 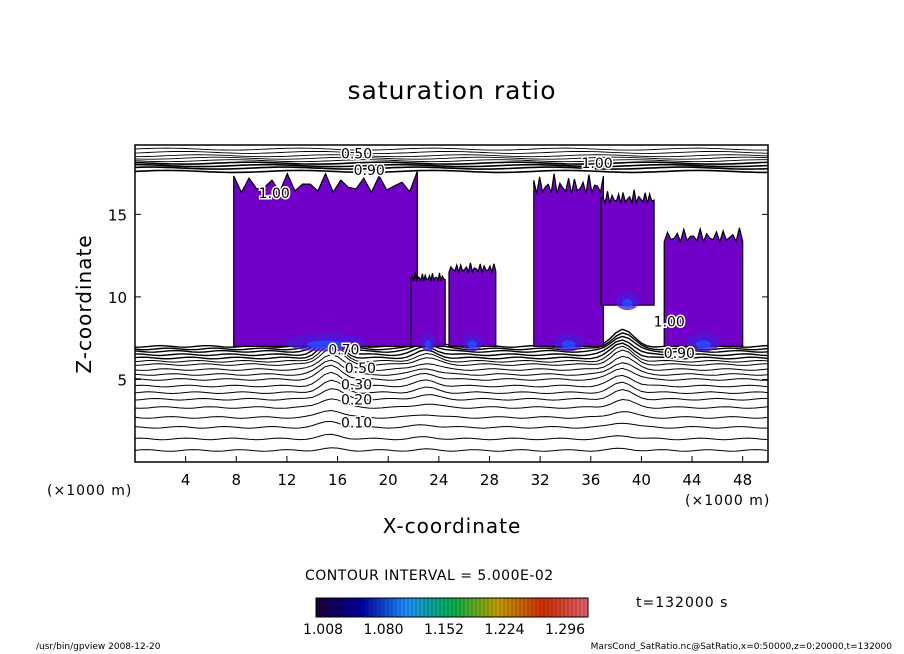 What do you see at coordinates (84, 304) in the screenshot?
I see `y-axis-label: Z-coordinate` at bounding box center [84, 304].